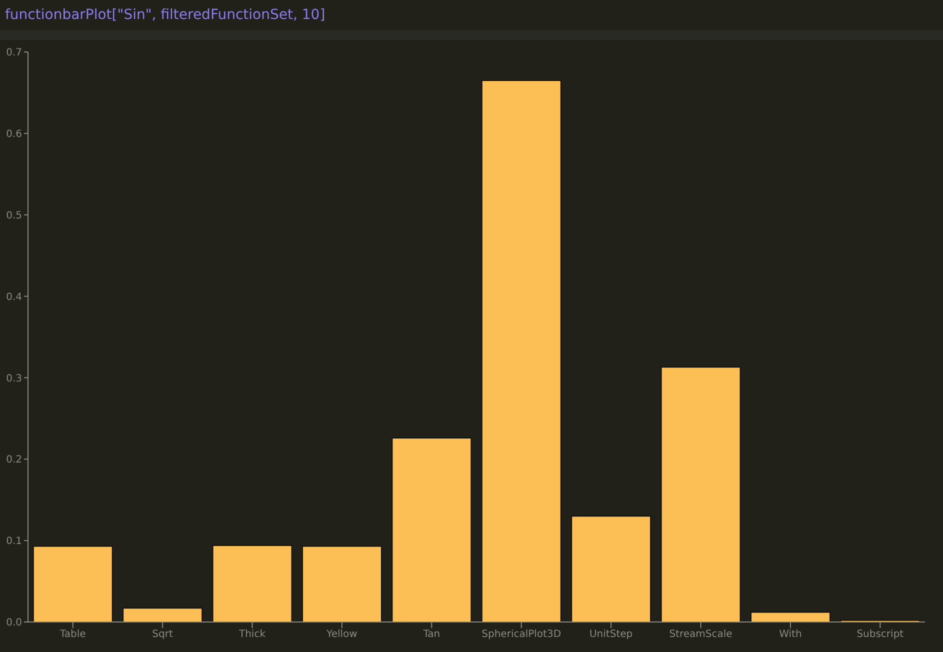 Image resolution: width=943 pixels, height=652 pixels. Describe the element at coordinates (14, 542) in the screenshot. I see `y-tick-label: 0.1` at that location.